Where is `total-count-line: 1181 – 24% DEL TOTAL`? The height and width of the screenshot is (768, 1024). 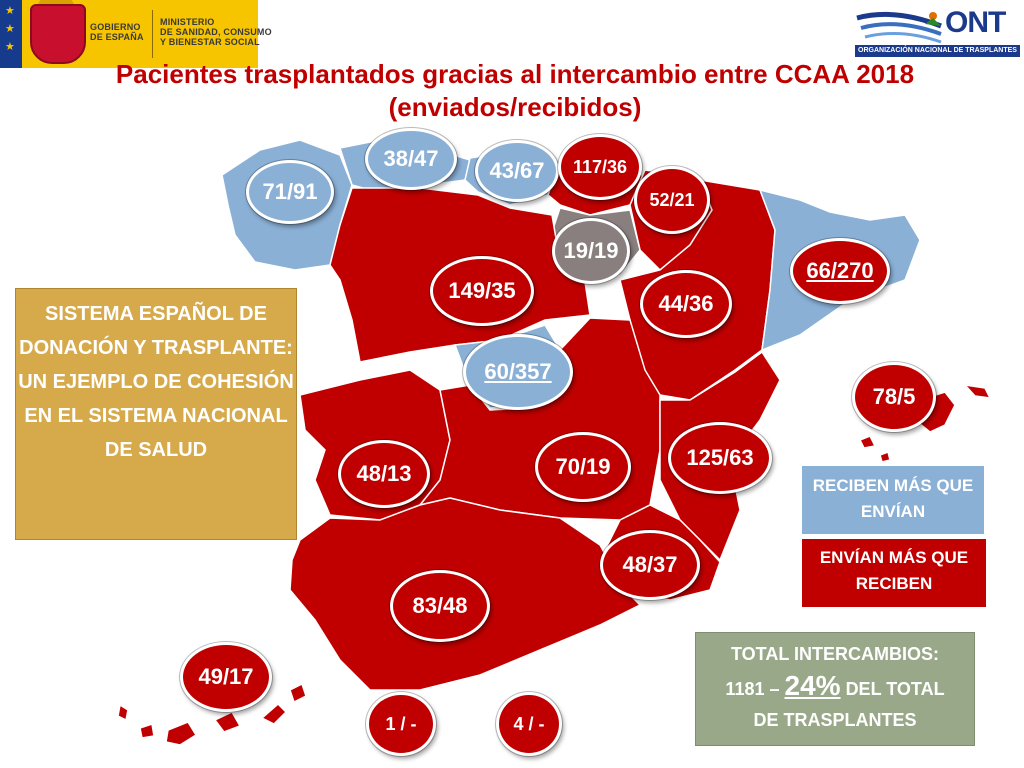 total-count-line: 1181 – 24% DEL TOTAL is located at coordinates (835, 685).